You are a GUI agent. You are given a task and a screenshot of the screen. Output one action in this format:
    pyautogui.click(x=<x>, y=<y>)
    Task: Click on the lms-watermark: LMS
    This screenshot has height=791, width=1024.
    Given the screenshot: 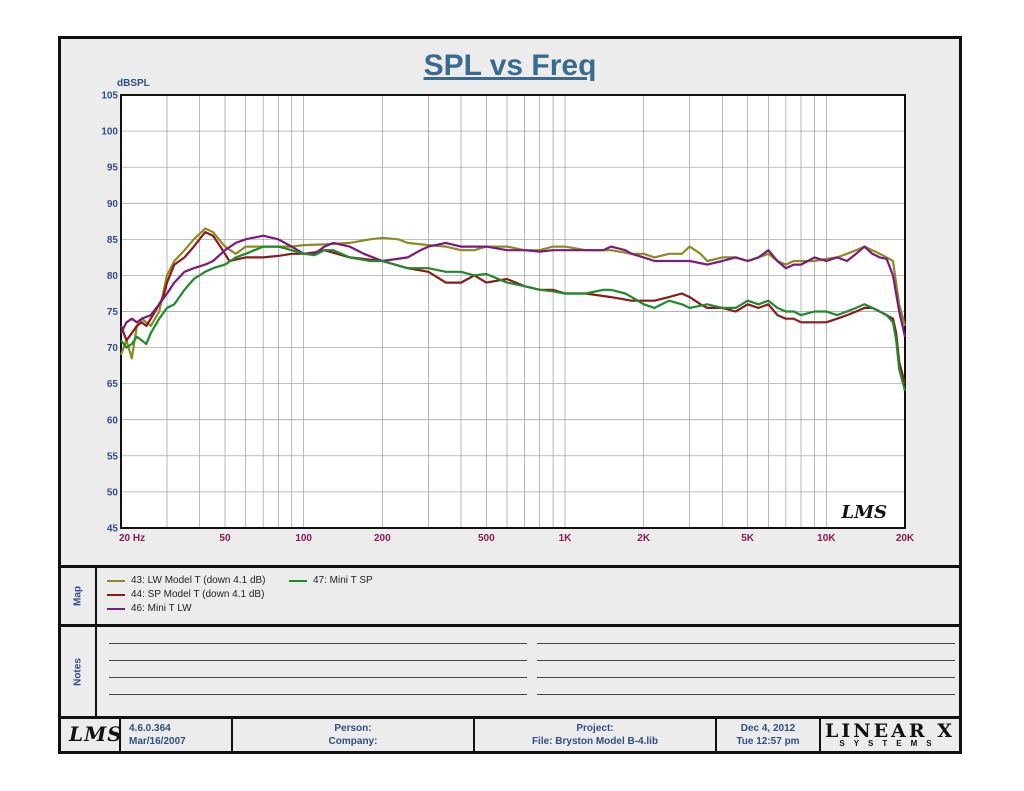 What is the action you would take?
    pyautogui.click(x=863, y=512)
    